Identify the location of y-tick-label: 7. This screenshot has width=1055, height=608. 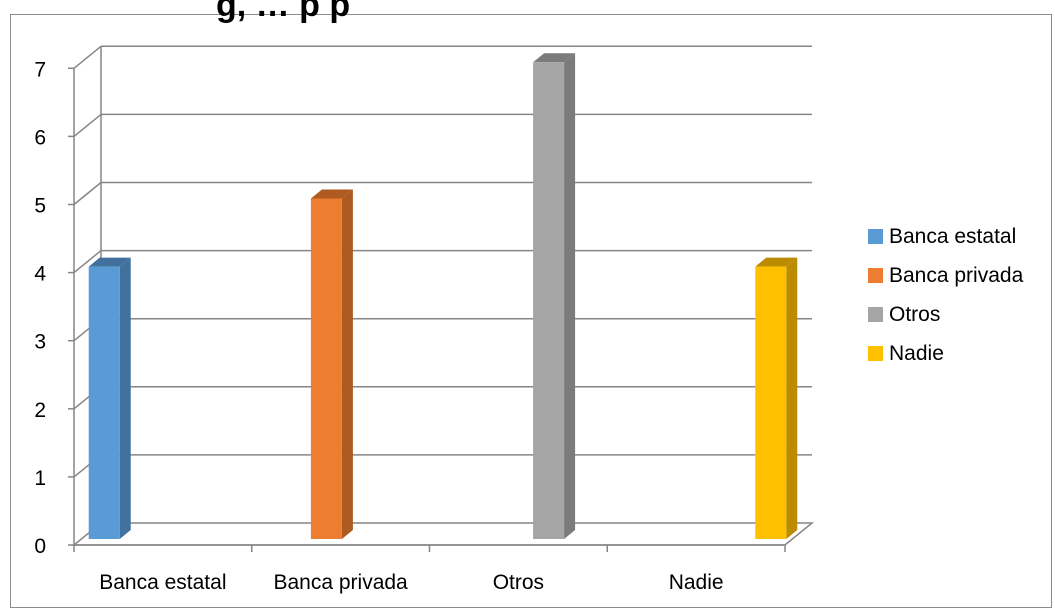
(40, 69).